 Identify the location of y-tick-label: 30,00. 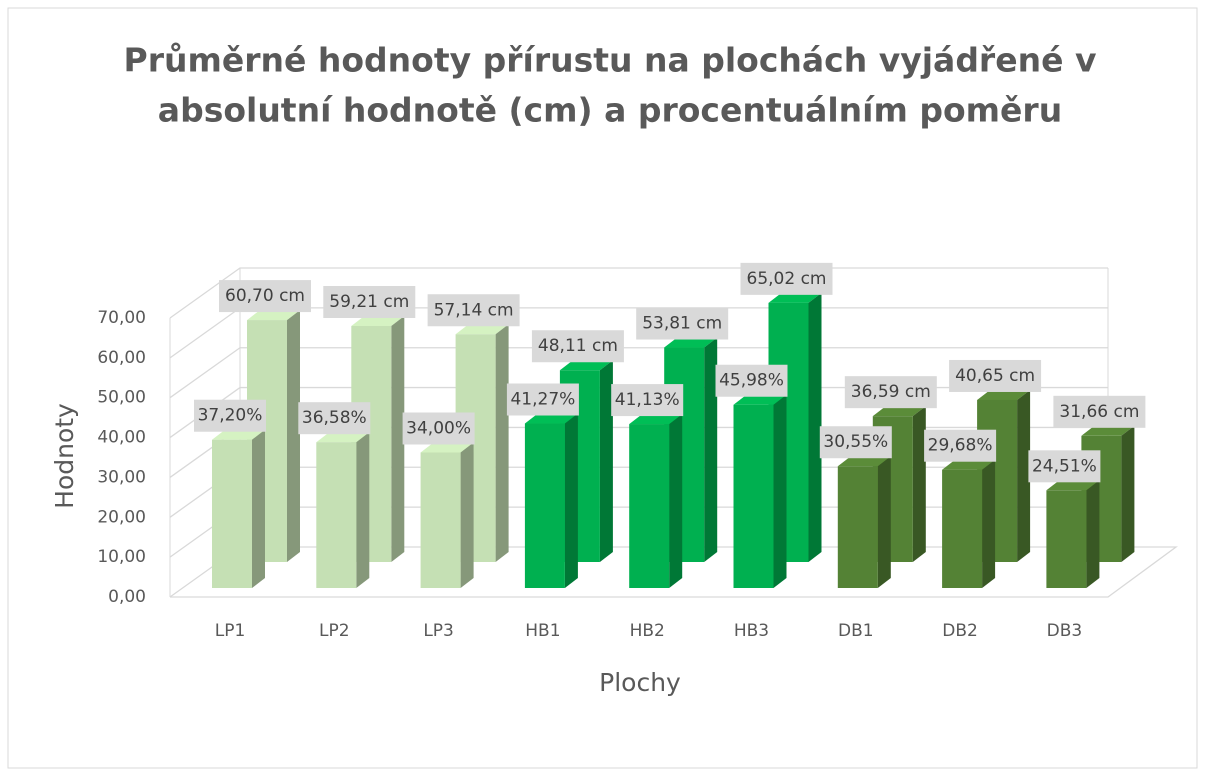
(121, 477).